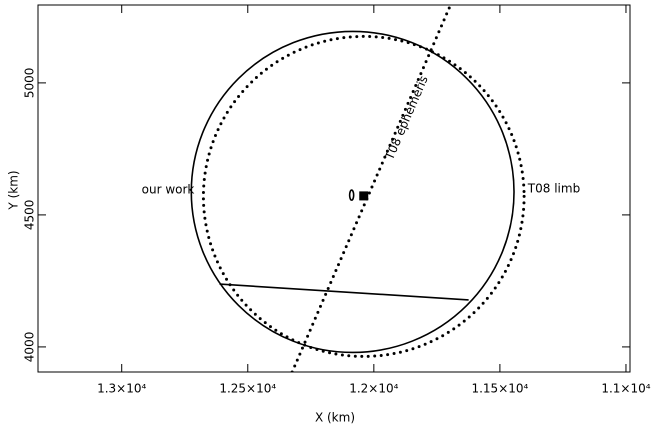  What do you see at coordinates (351, 195) in the screenshot?
I see `ellipse` at bounding box center [351, 195].